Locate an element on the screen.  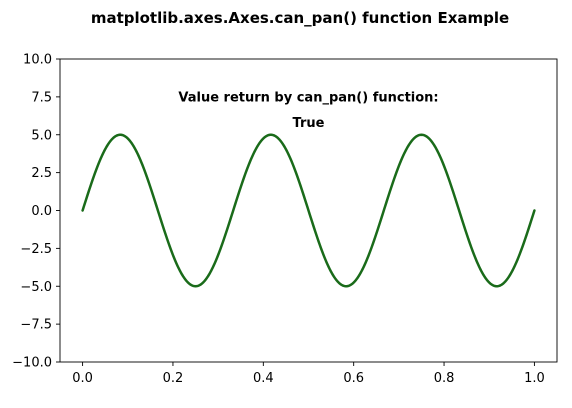
annotation-text: True is located at coordinates (309, 123).